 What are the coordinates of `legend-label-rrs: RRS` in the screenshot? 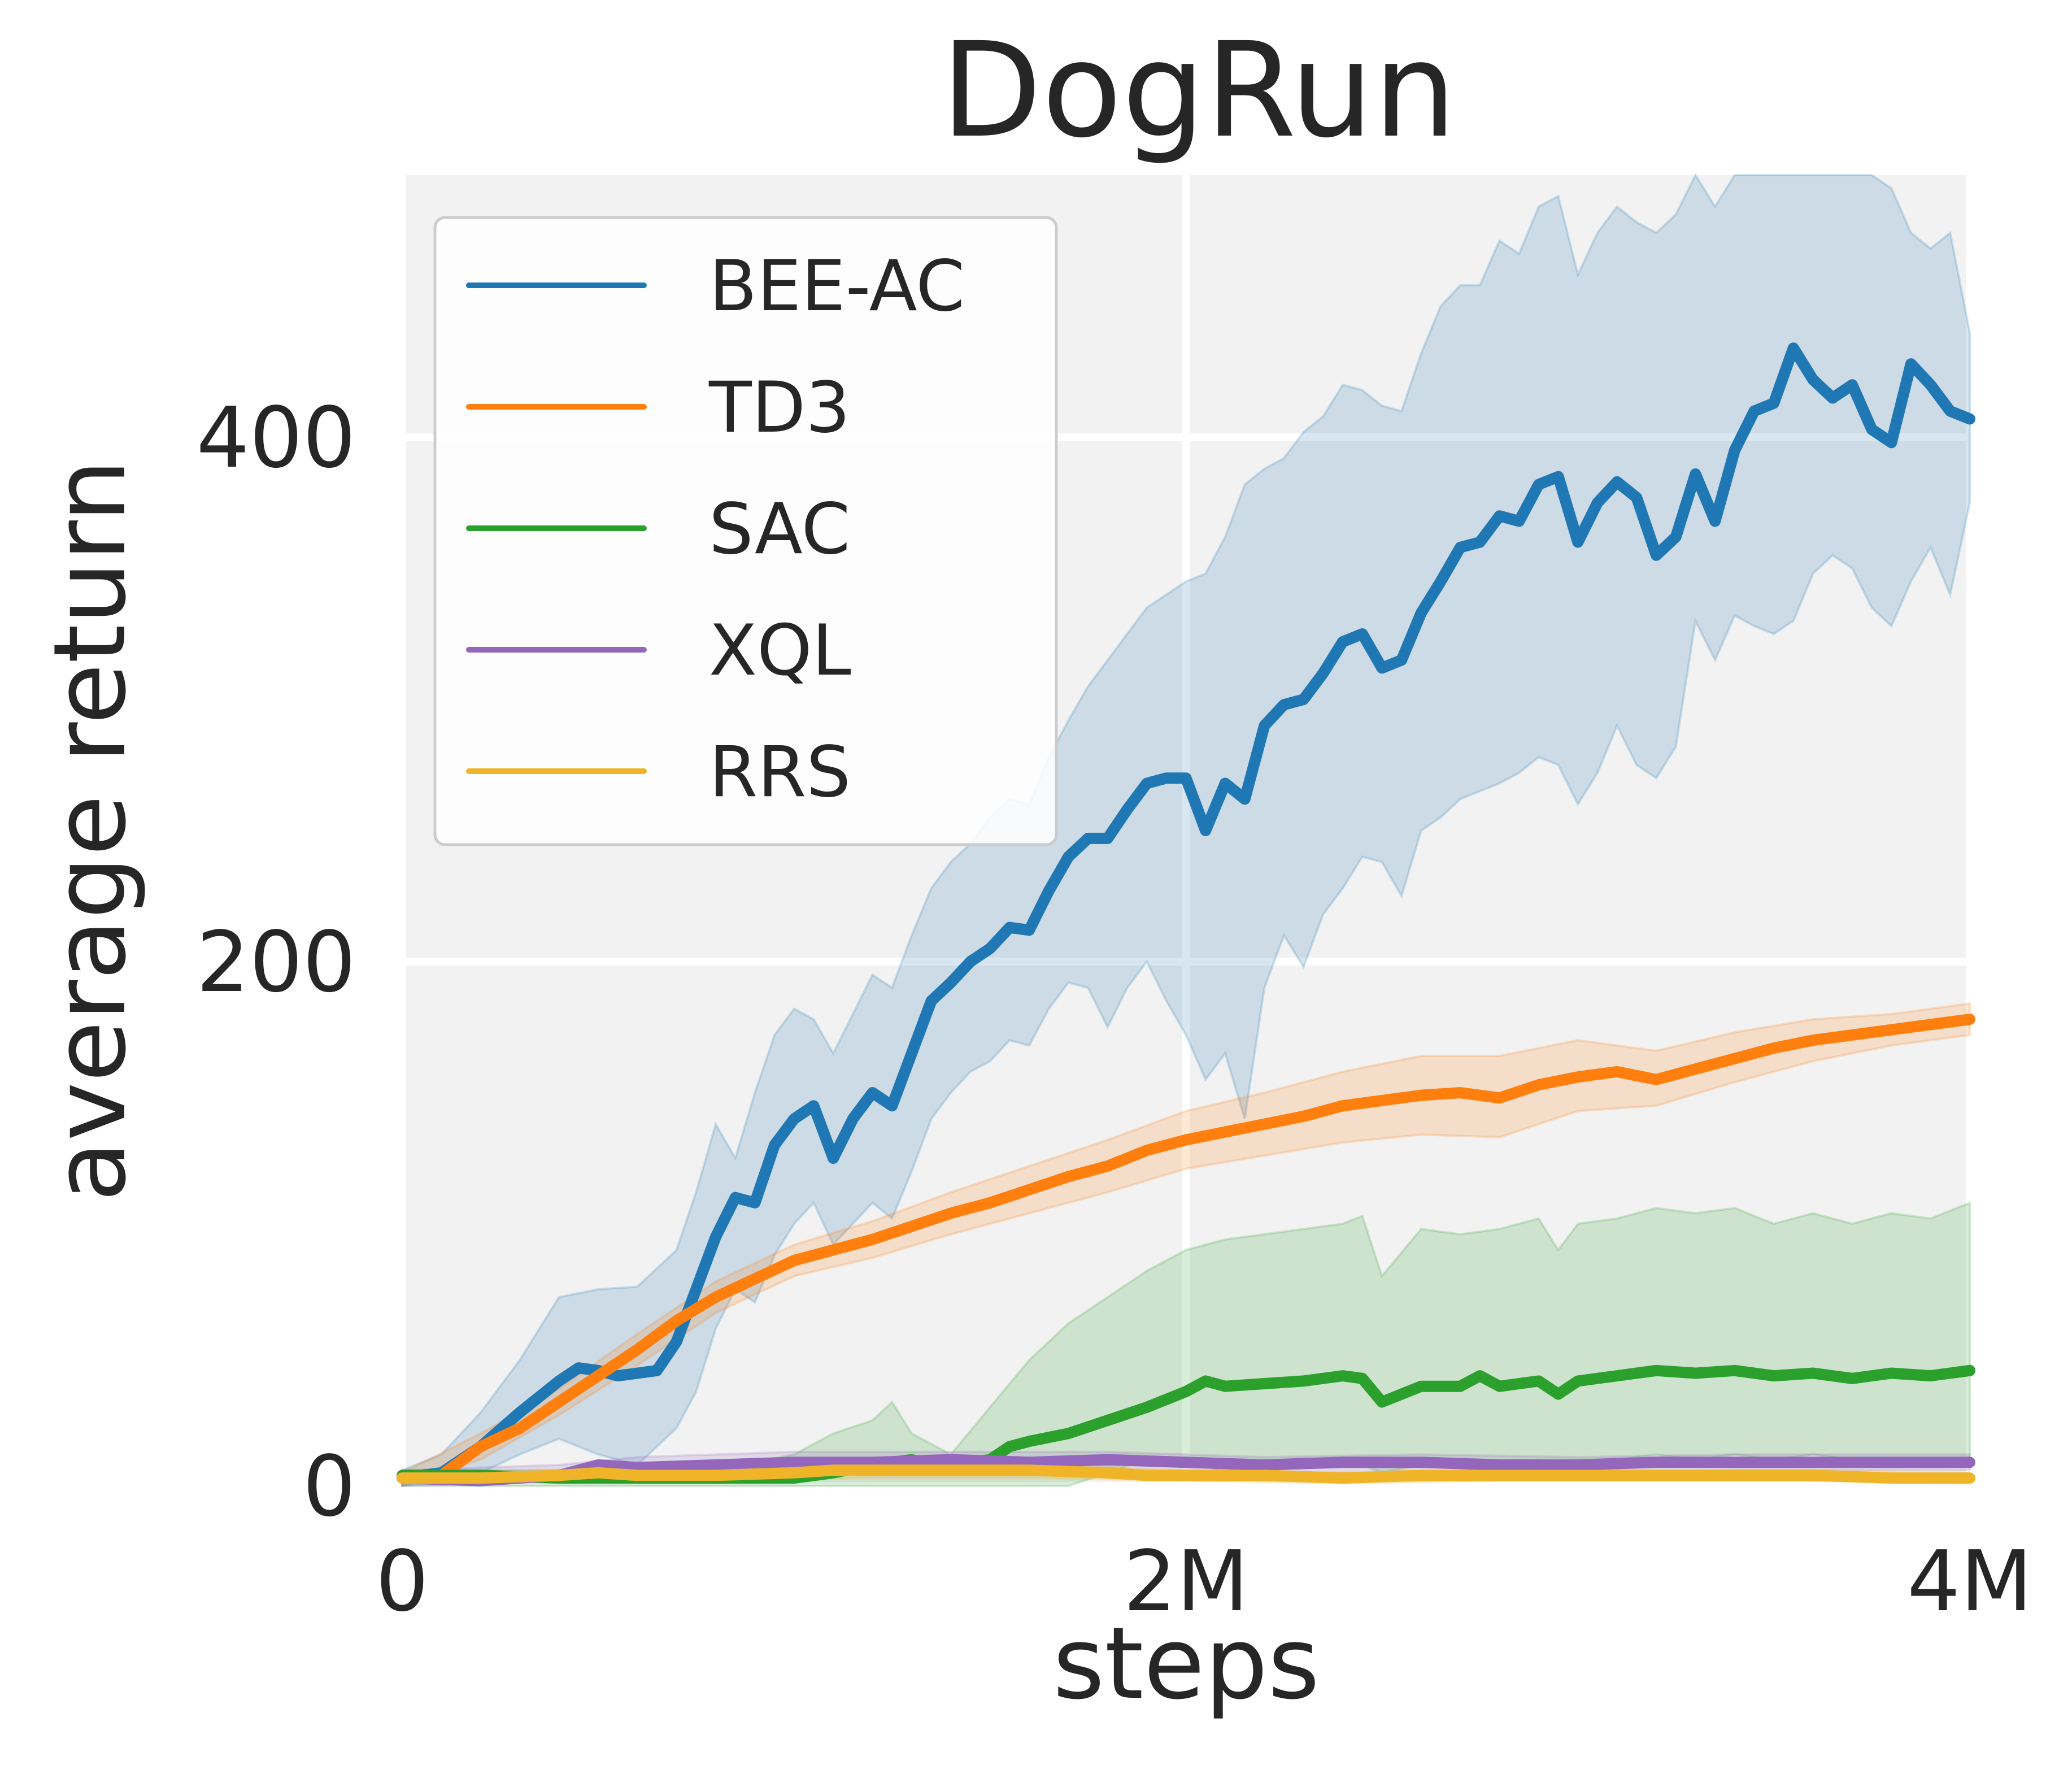 It's located at (780, 772).